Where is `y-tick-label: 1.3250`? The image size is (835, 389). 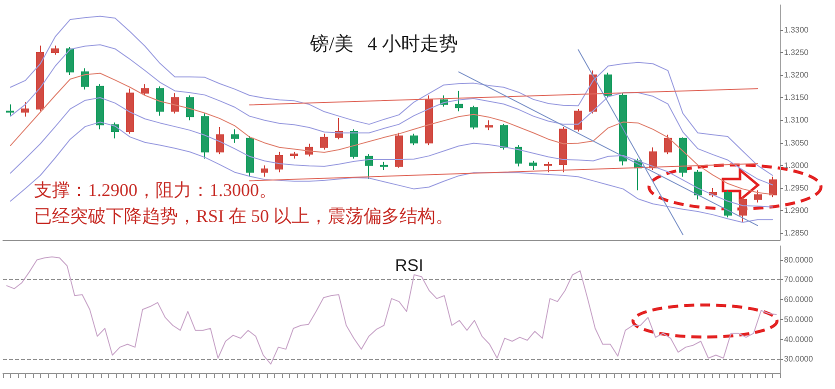
y-tick-label: 1.3250 is located at coordinates (797, 52).